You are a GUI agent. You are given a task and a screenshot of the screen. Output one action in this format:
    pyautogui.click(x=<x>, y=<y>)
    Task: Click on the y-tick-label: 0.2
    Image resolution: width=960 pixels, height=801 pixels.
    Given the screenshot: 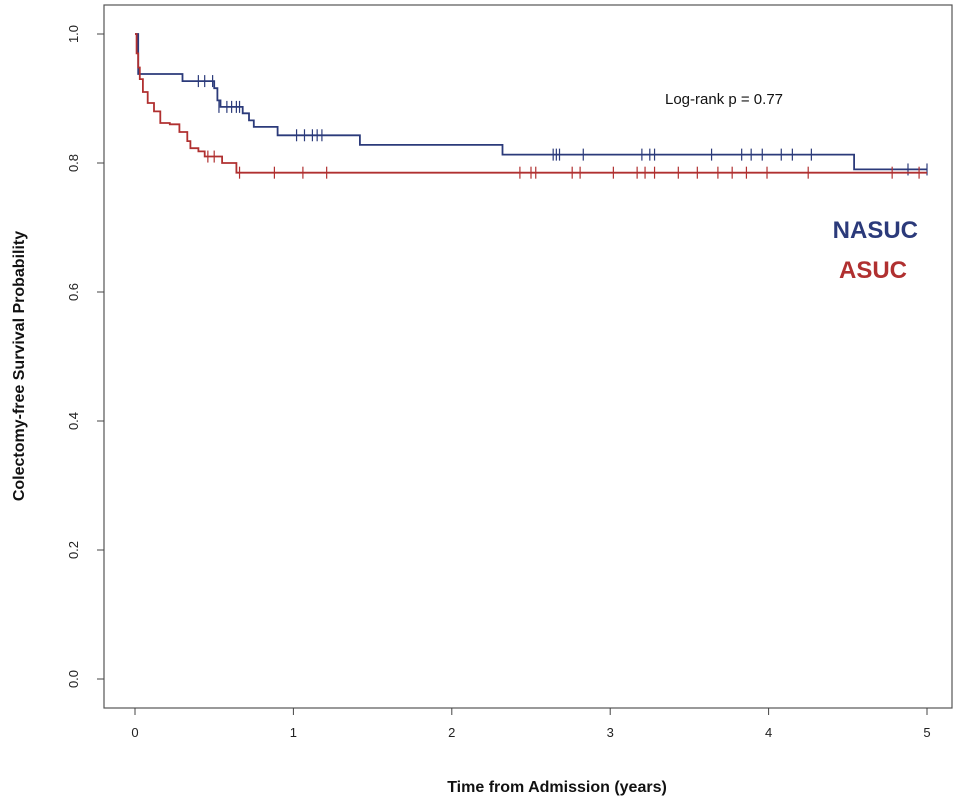 What is the action you would take?
    pyautogui.click(x=73, y=550)
    